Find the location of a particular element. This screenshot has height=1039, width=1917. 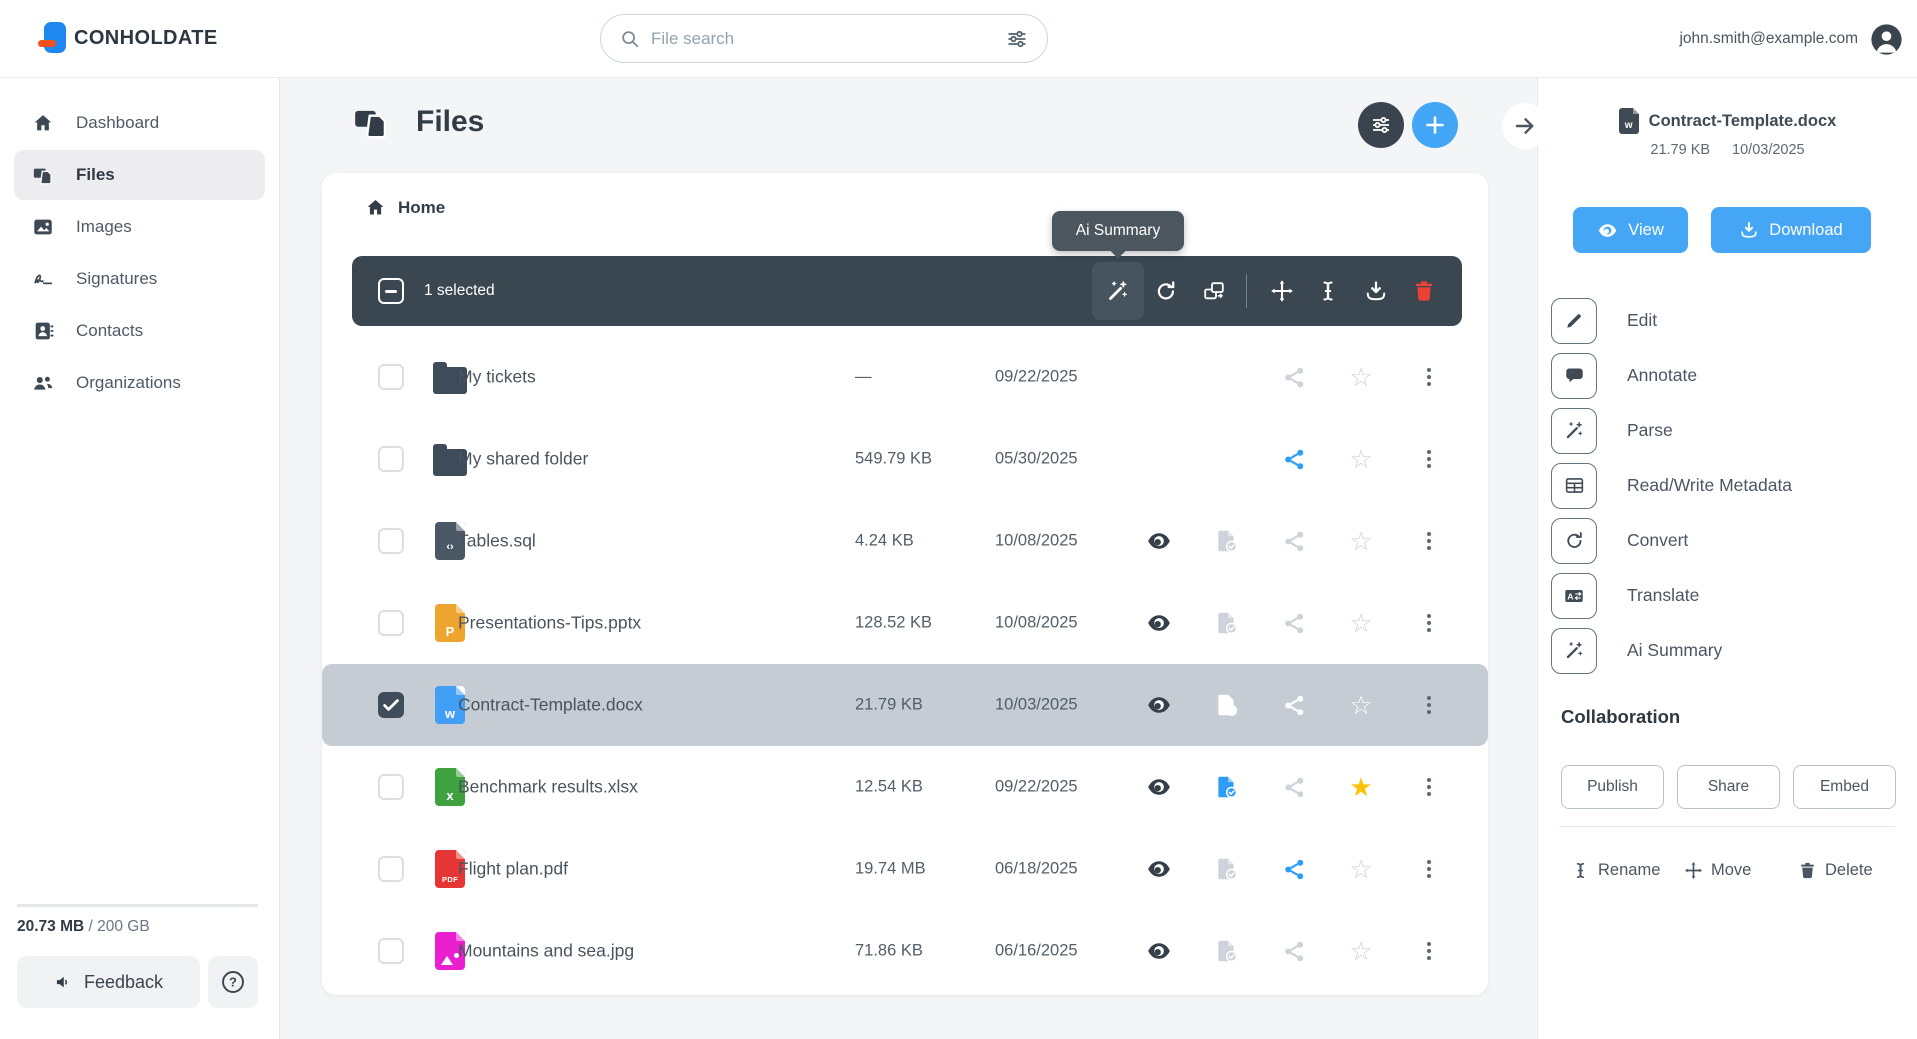

embed-button: Embed is located at coordinates (1844, 787).